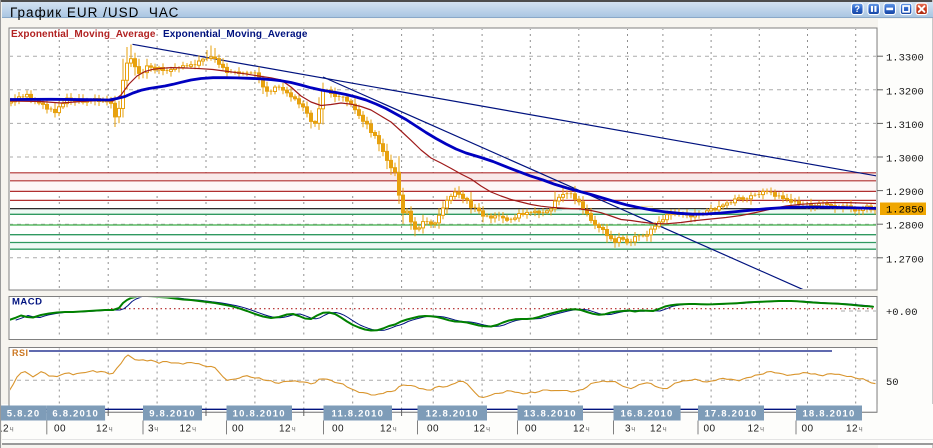 Image resolution: width=933 pixels, height=448 pixels. I want to click on svg-text: 1.3200, so click(905, 92).